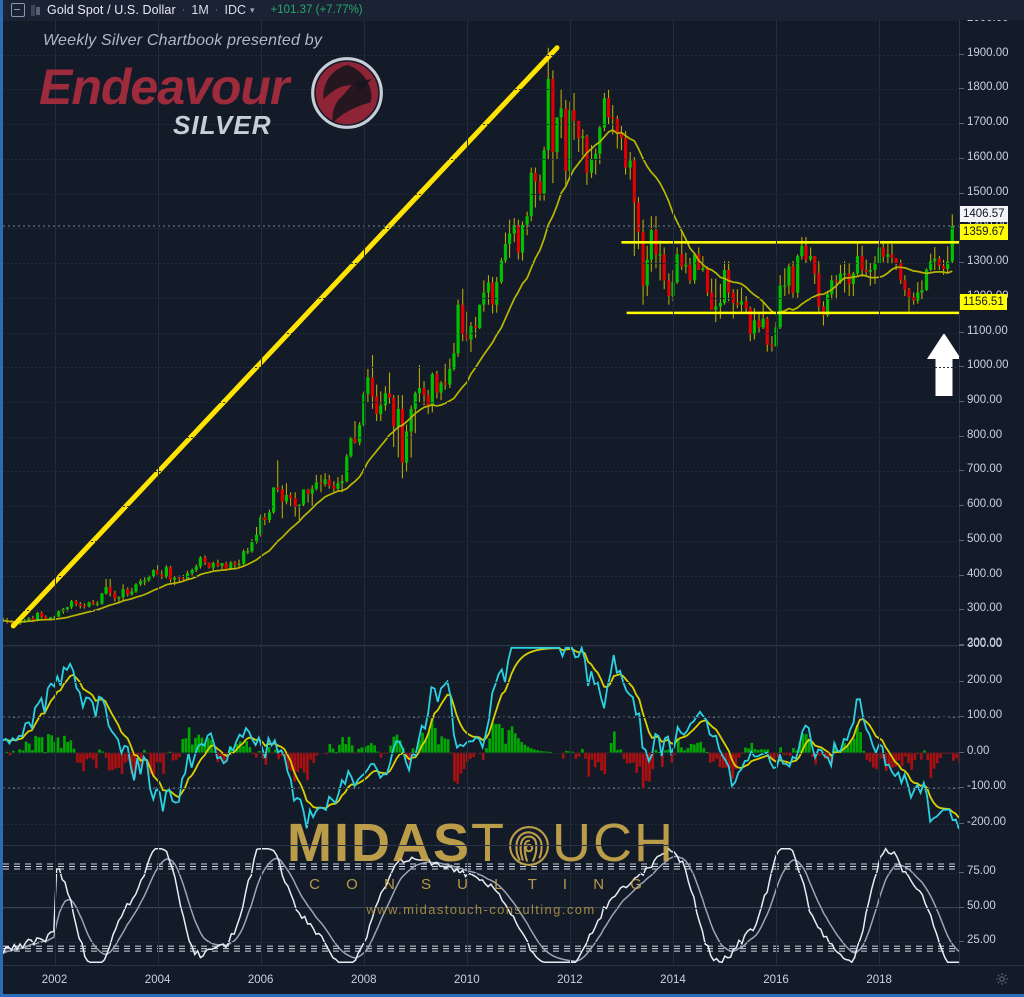  Describe the element at coordinates (513, 965) in the screenshot. I see `time-axis-divider` at that location.